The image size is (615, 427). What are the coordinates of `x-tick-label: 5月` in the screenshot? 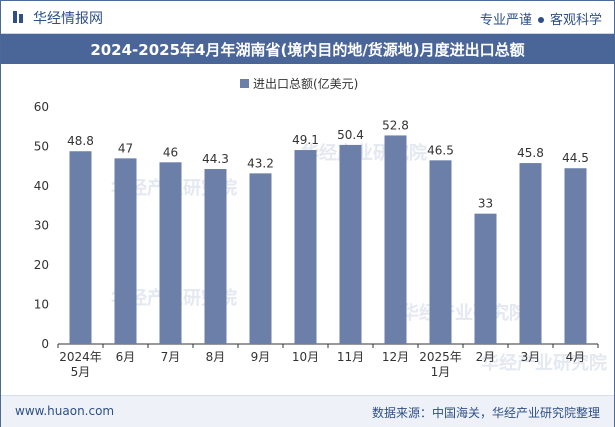 It's located at (81, 372).